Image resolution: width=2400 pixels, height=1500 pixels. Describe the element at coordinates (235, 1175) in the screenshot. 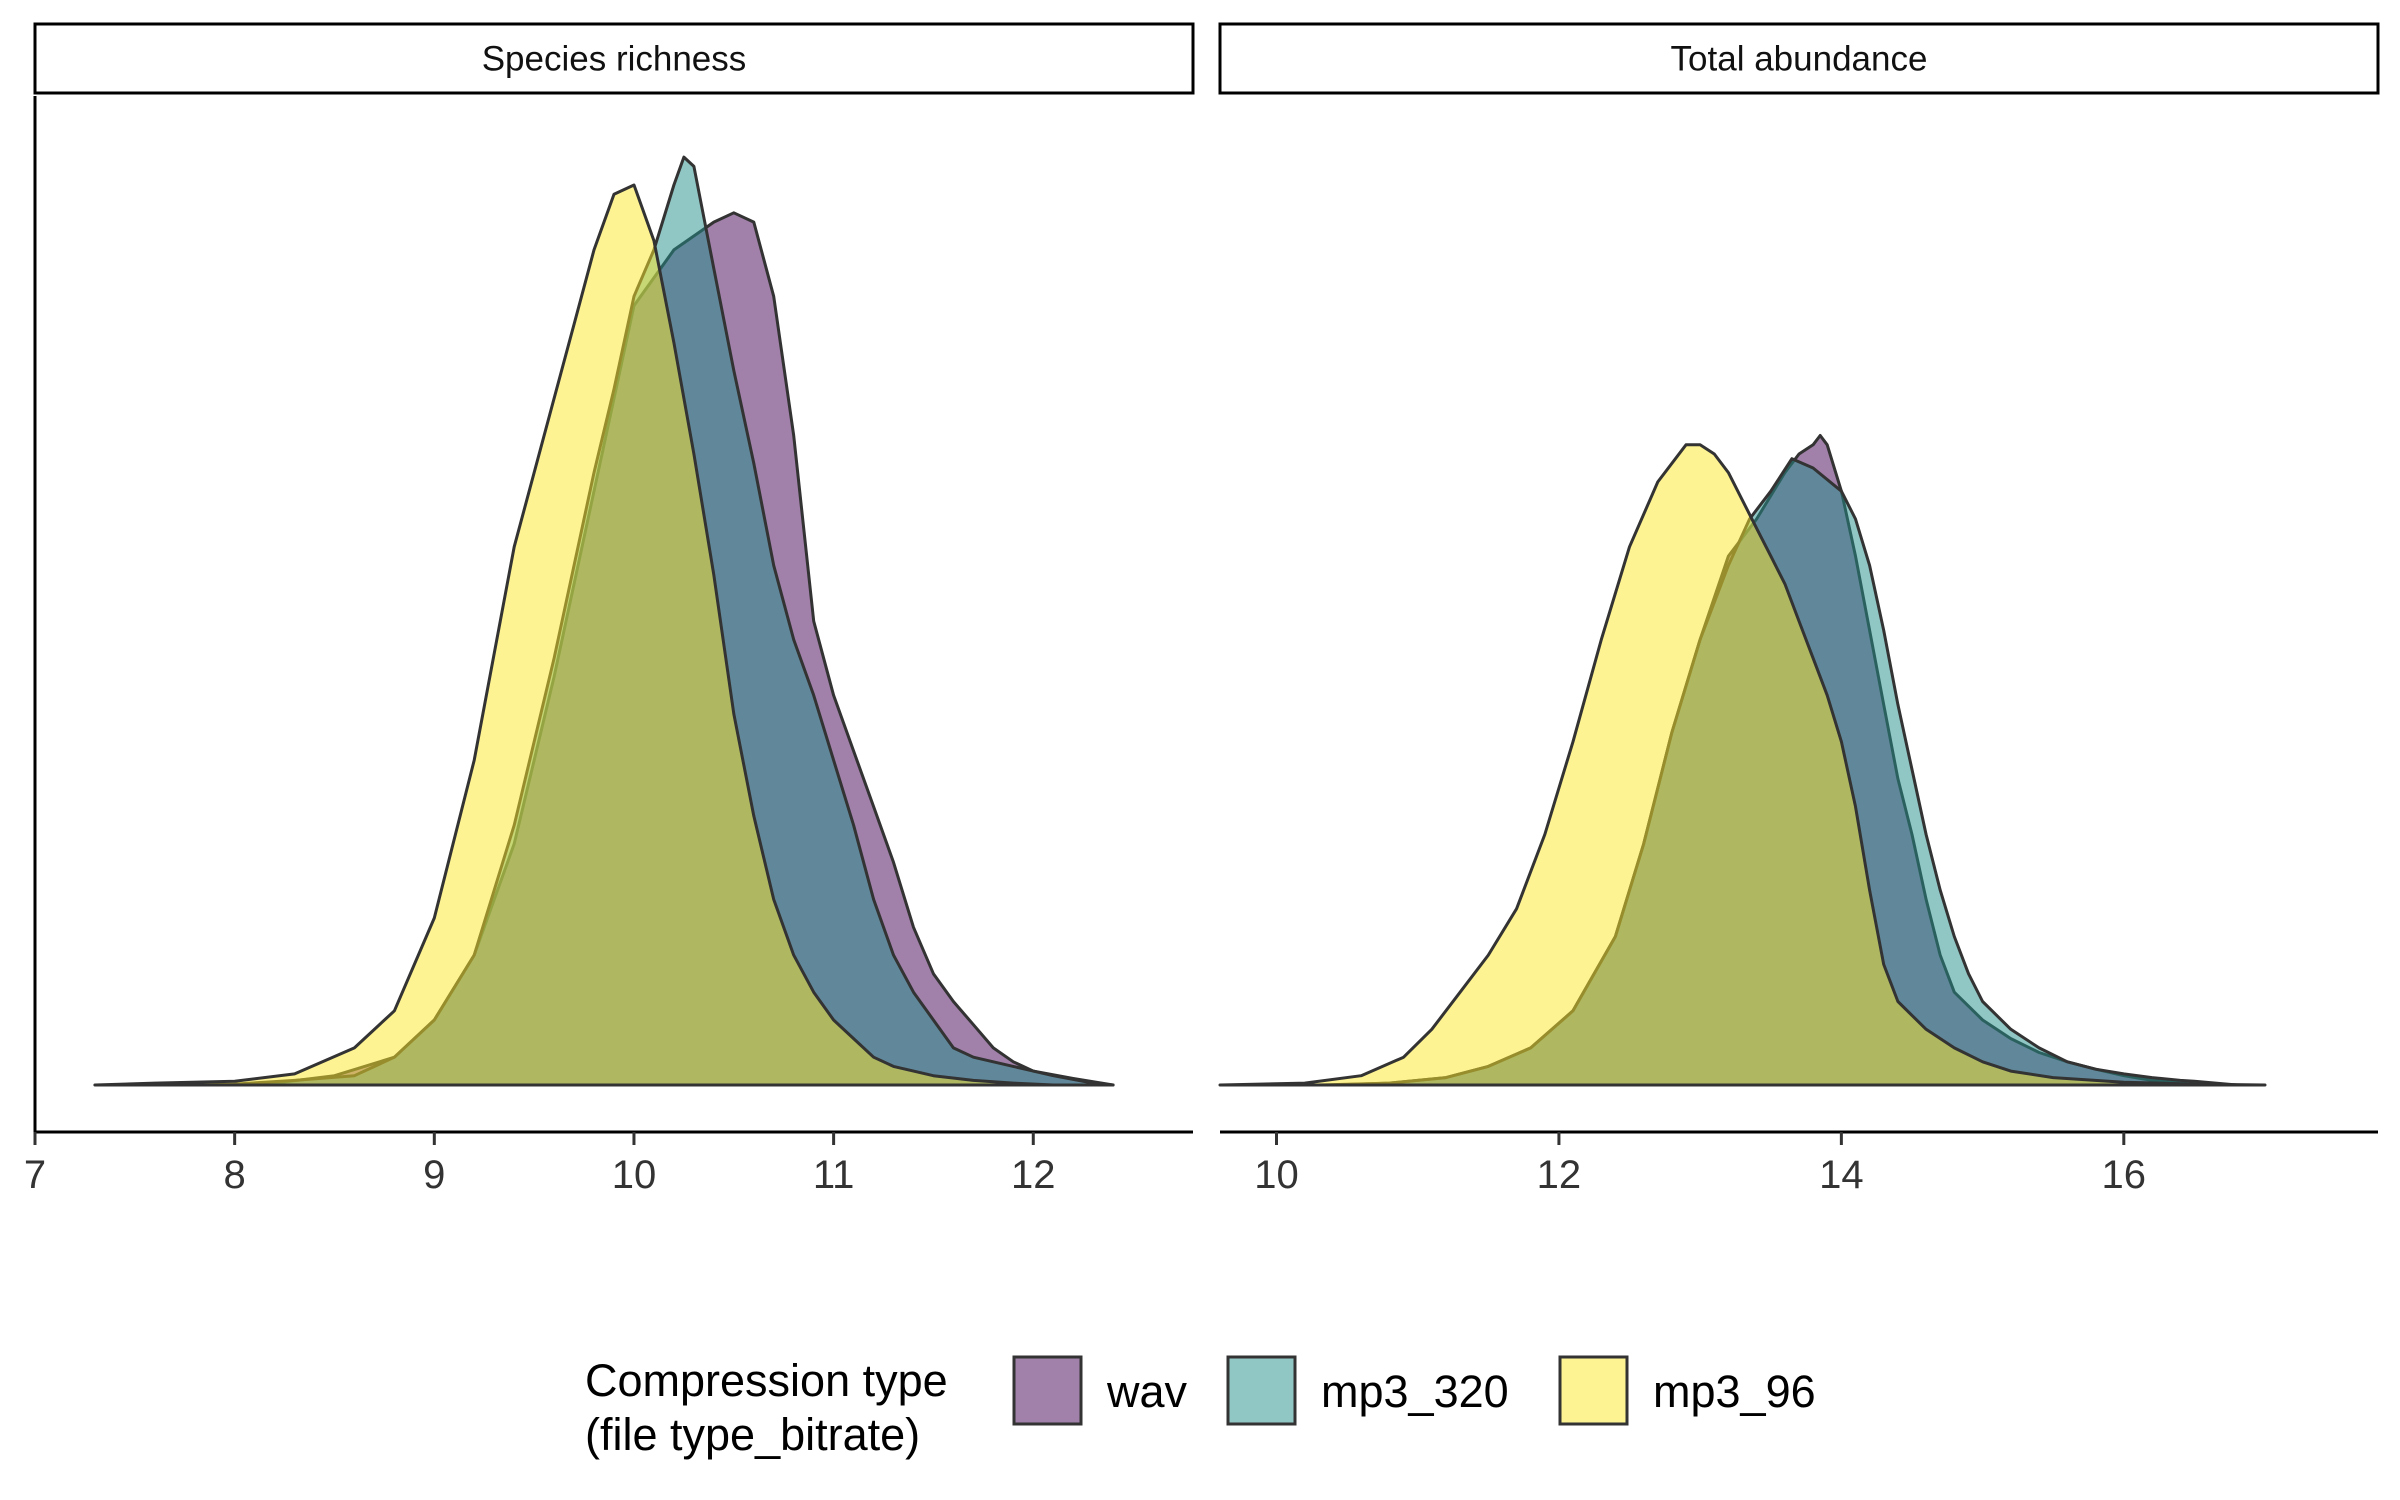

I see `x-tick-label: 8` at that location.